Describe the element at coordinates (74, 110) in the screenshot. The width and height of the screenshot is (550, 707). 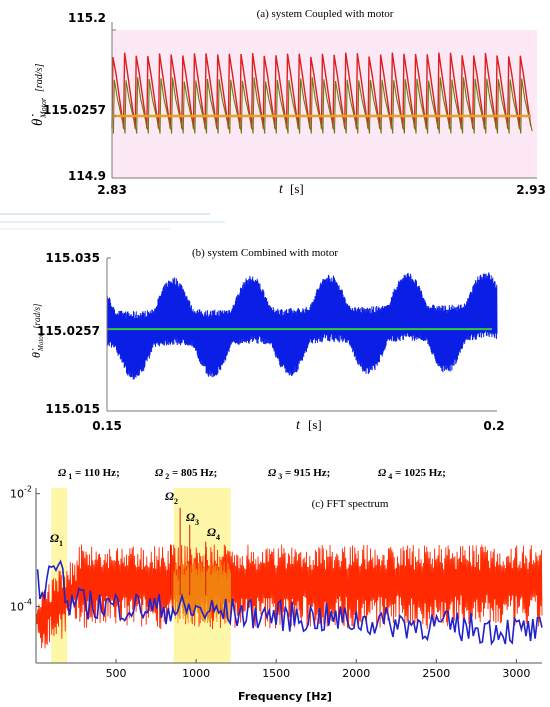
I see `panel-a-ytick-label-mid: 115.0257` at that location.